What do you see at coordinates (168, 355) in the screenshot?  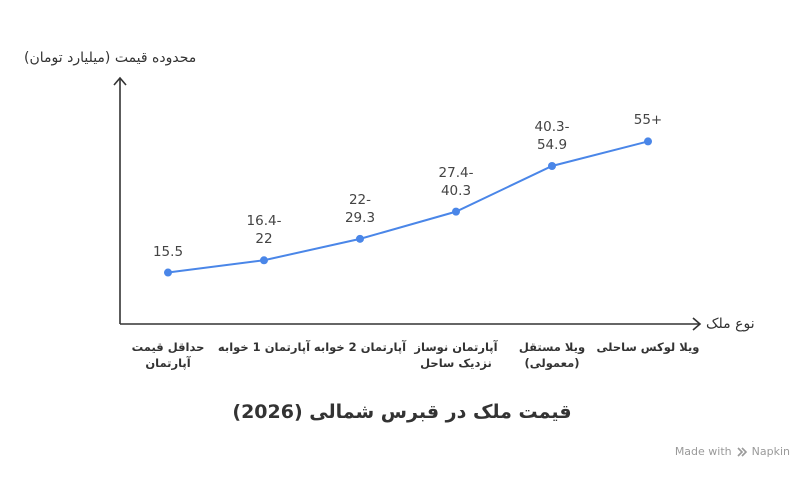 I see `x-tick-label: حداقل قیمت آپارتمان` at bounding box center [168, 355].